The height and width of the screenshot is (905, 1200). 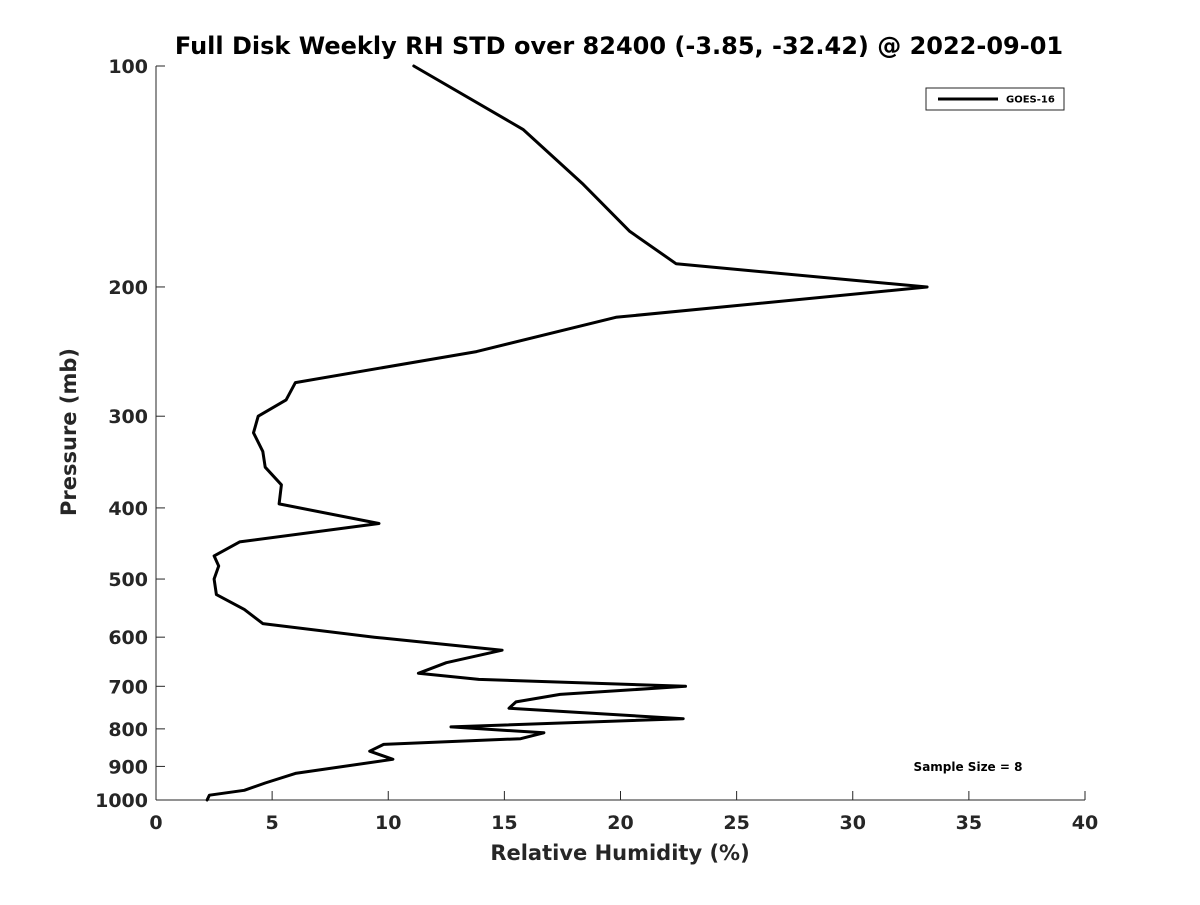 What do you see at coordinates (128, 767) in the screenshot?
I see `y-tick-label: 900` at bounding box center [128, 767].